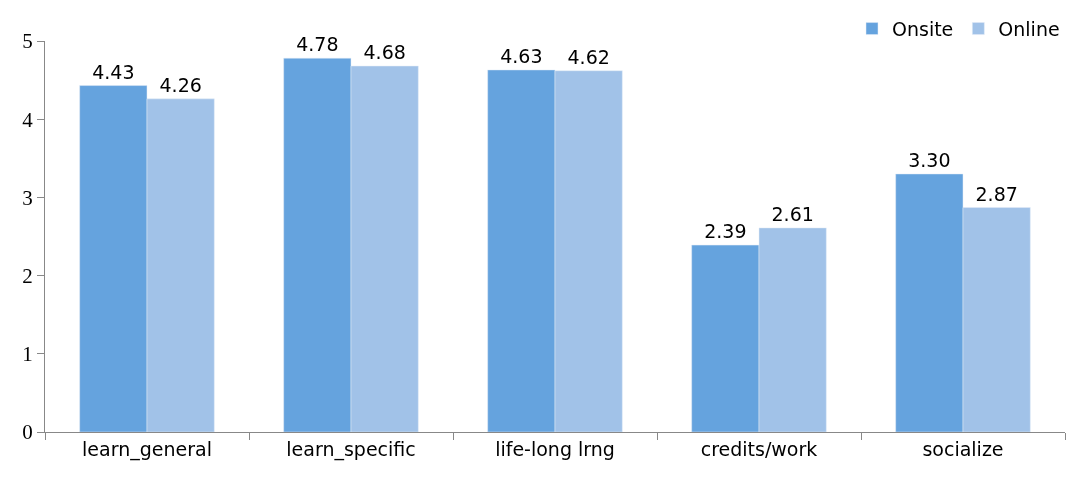 The width and height of the screenshot is (1075, 482). I want to click on x-tick-label: socialize, so click(963, 448).